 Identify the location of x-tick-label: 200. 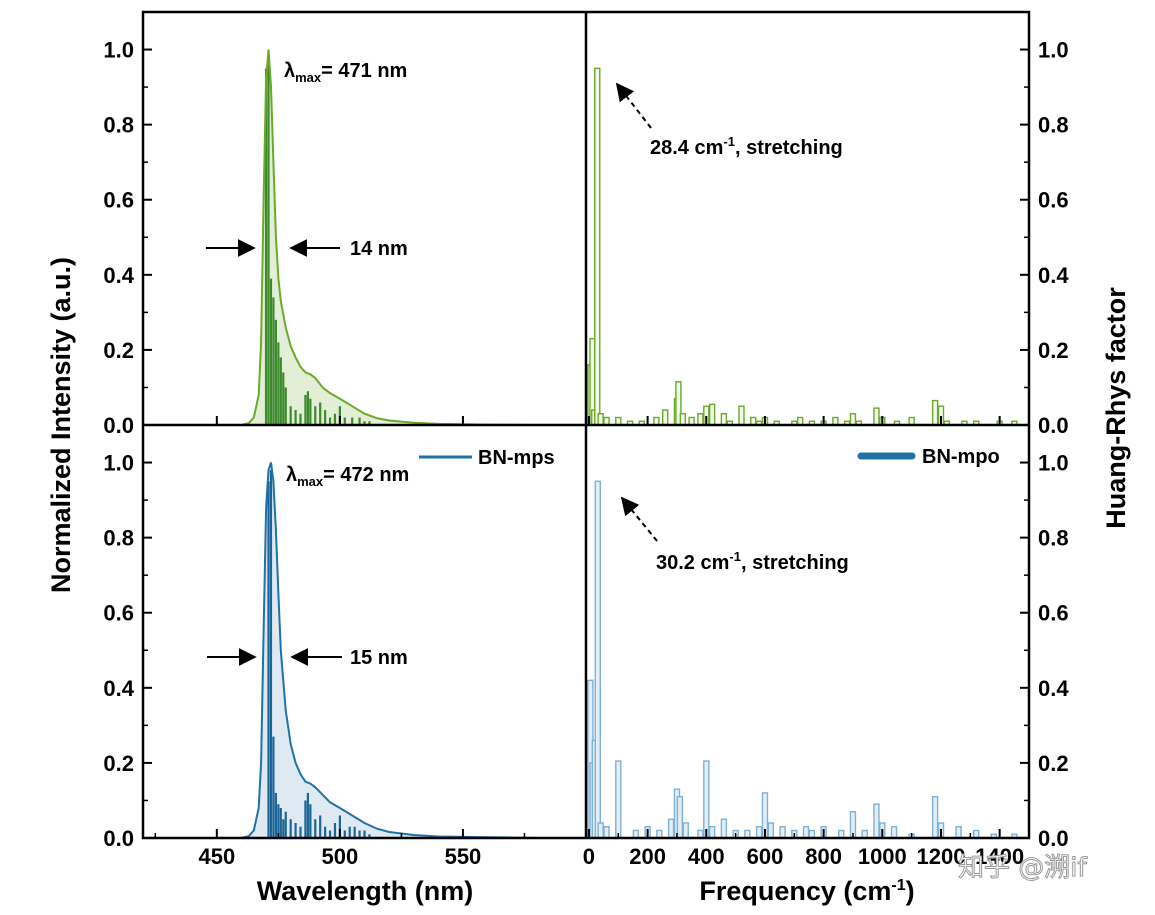
(647, 856).